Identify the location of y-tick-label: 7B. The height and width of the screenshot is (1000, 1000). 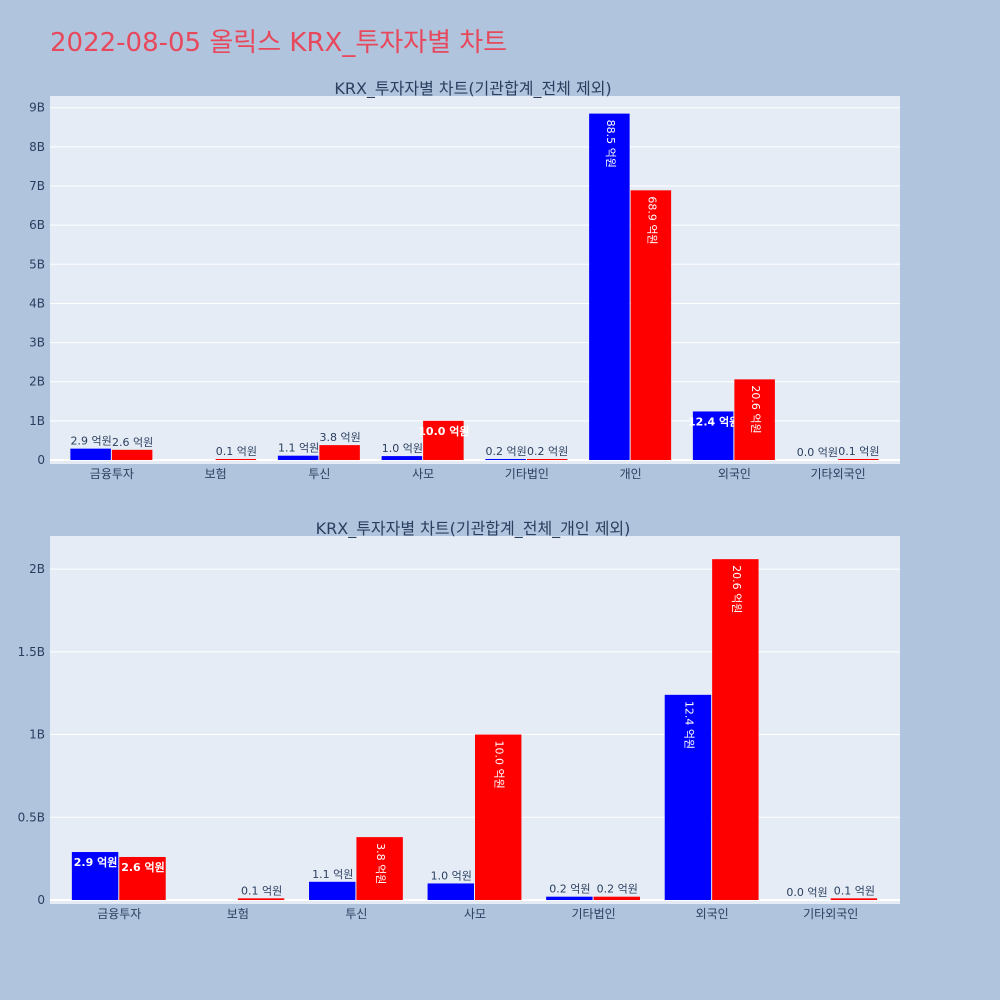
(37, 186).